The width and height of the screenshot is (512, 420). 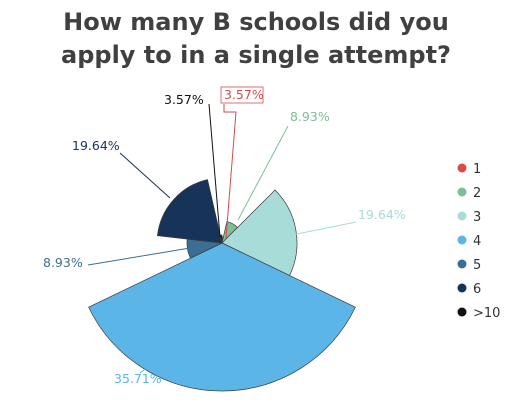 What do you see at coordinates (477, 289) in the screenshot?
I see `legend-label-6: 6` at bounding box center [477, 289].